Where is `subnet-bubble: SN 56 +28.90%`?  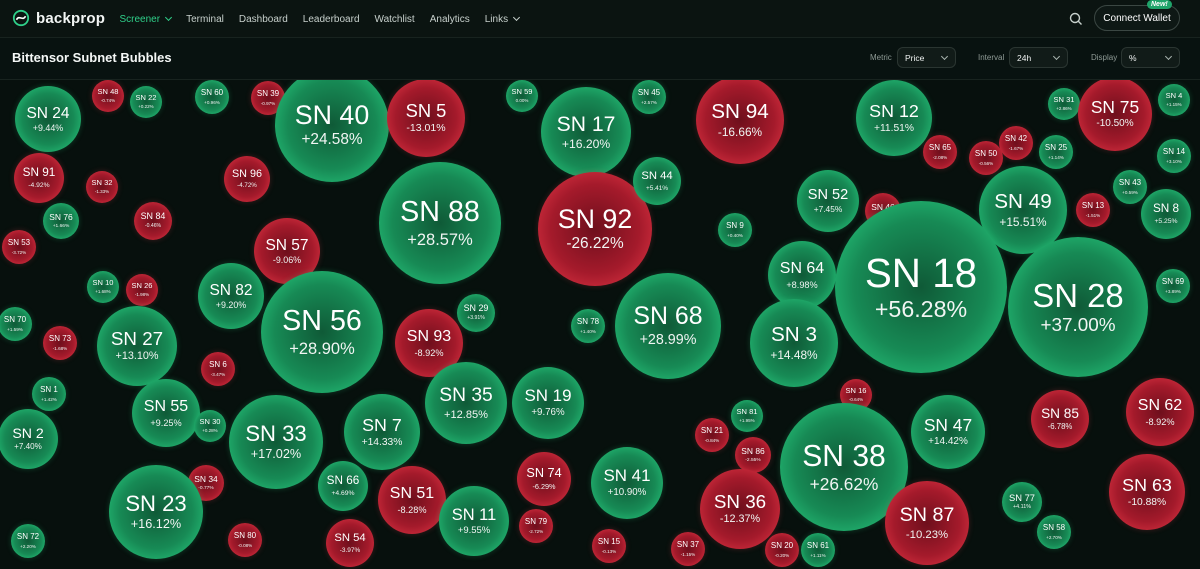
subnet-bubble: SN 56 +28.90% is located at coordinates (322, 332).